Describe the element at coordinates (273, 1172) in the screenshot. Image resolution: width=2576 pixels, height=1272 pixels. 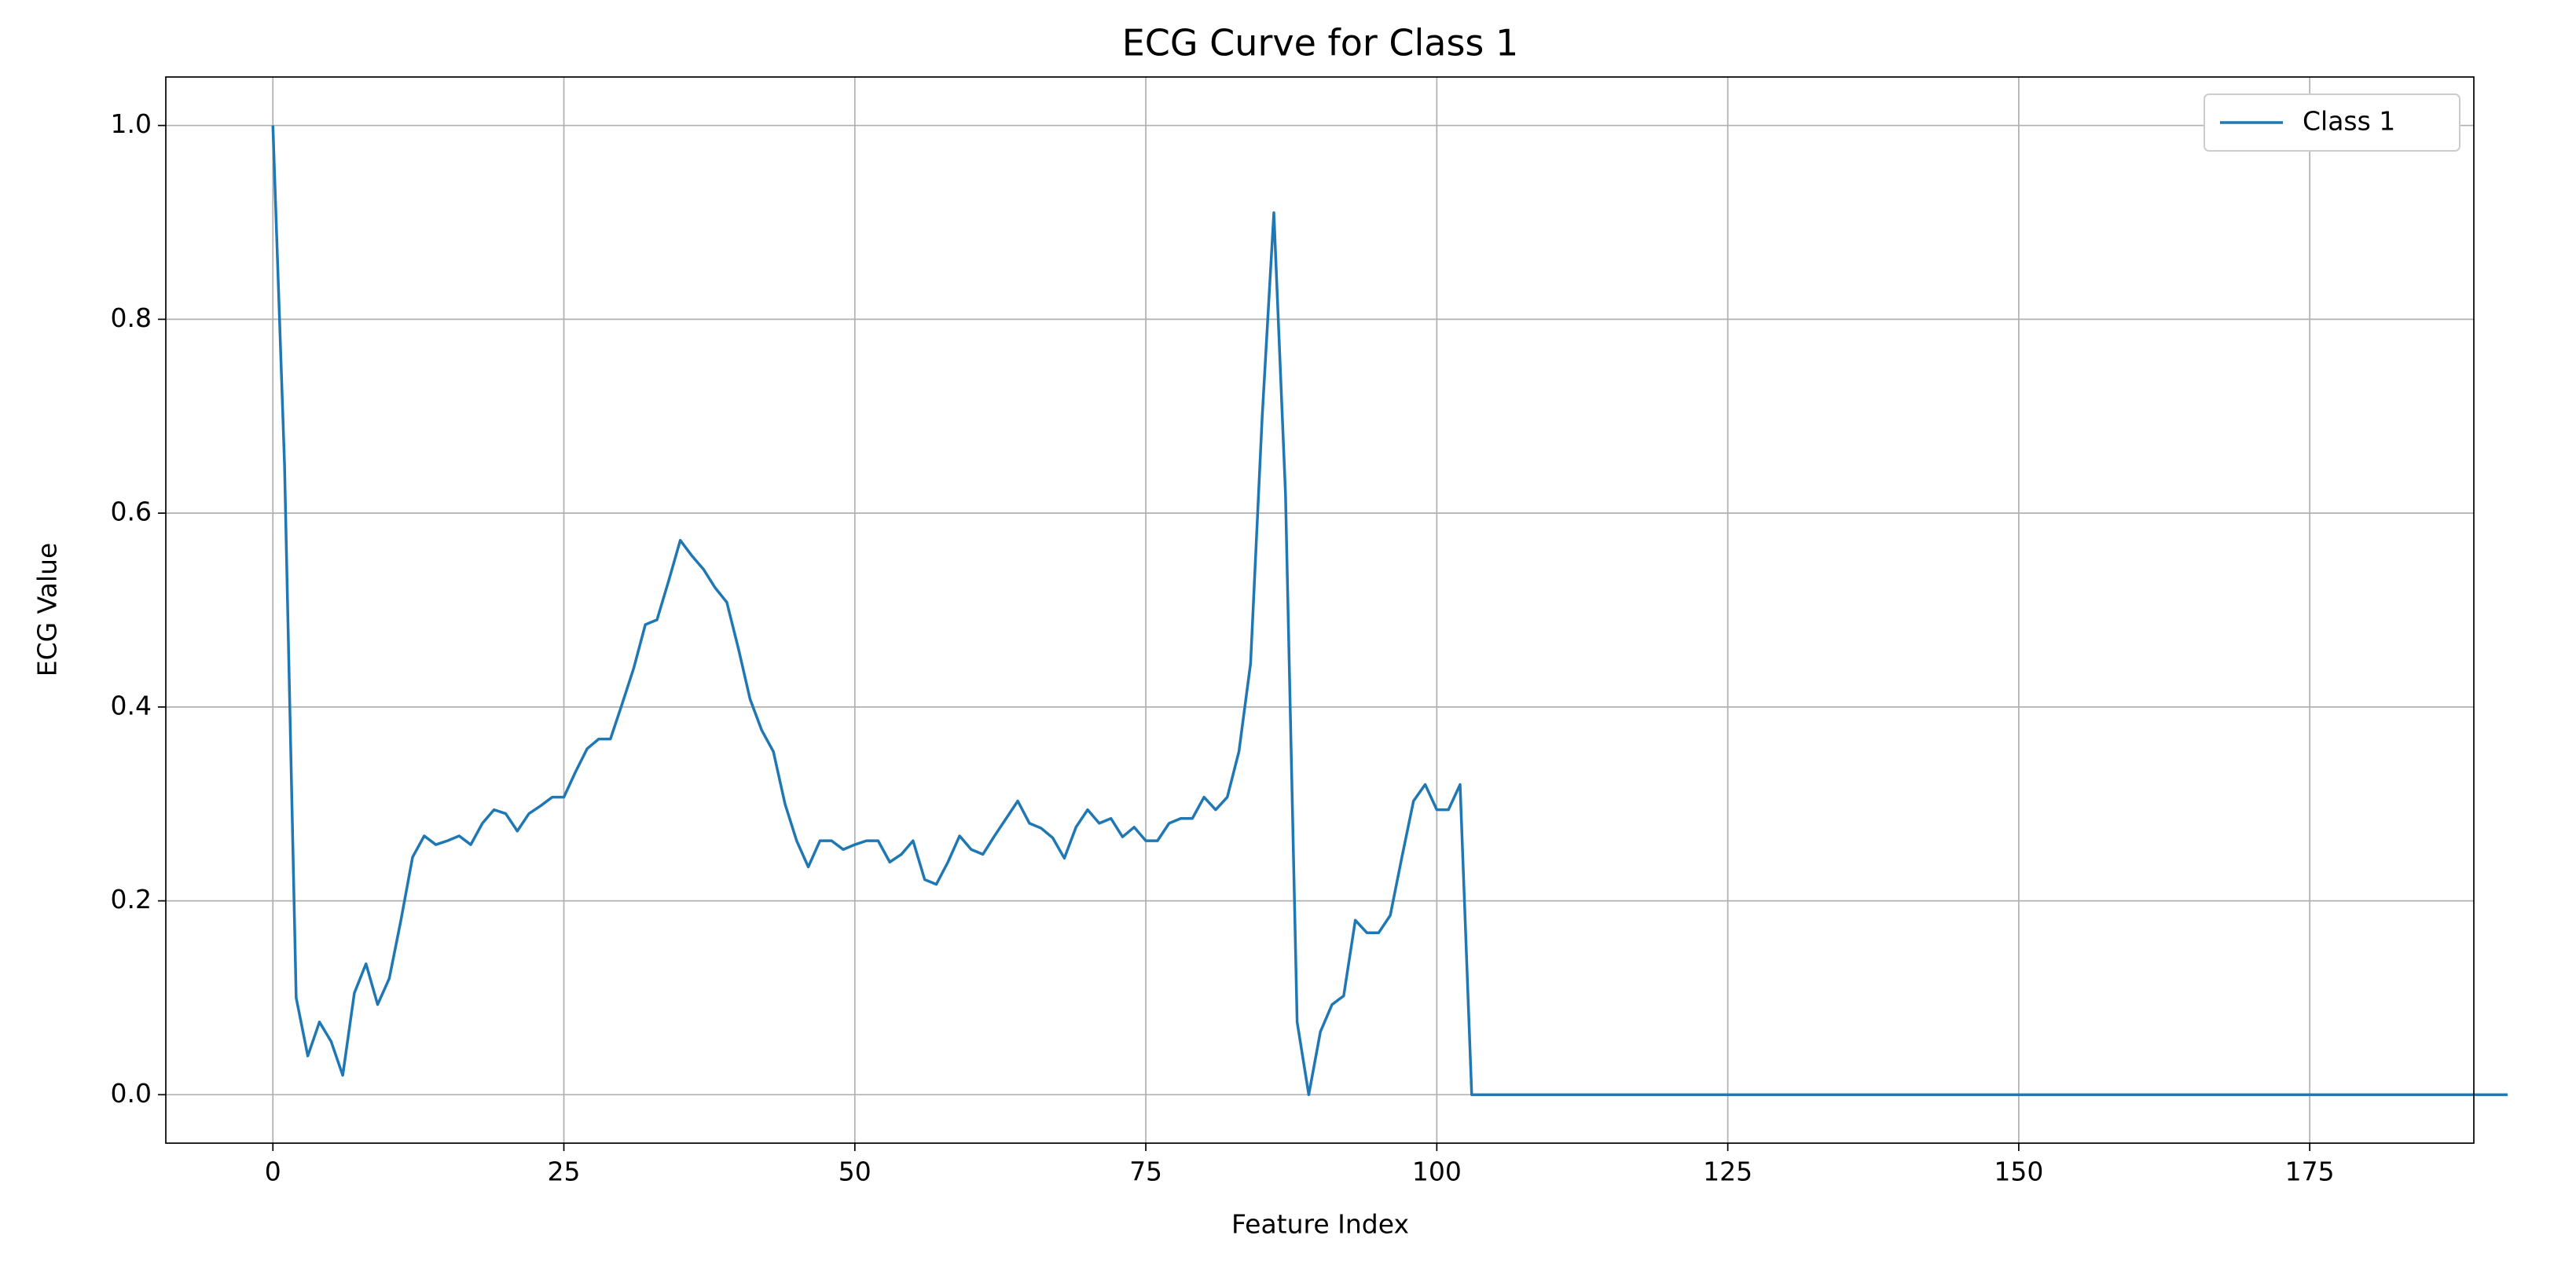
I see `x-tick-label: 0` at that location.